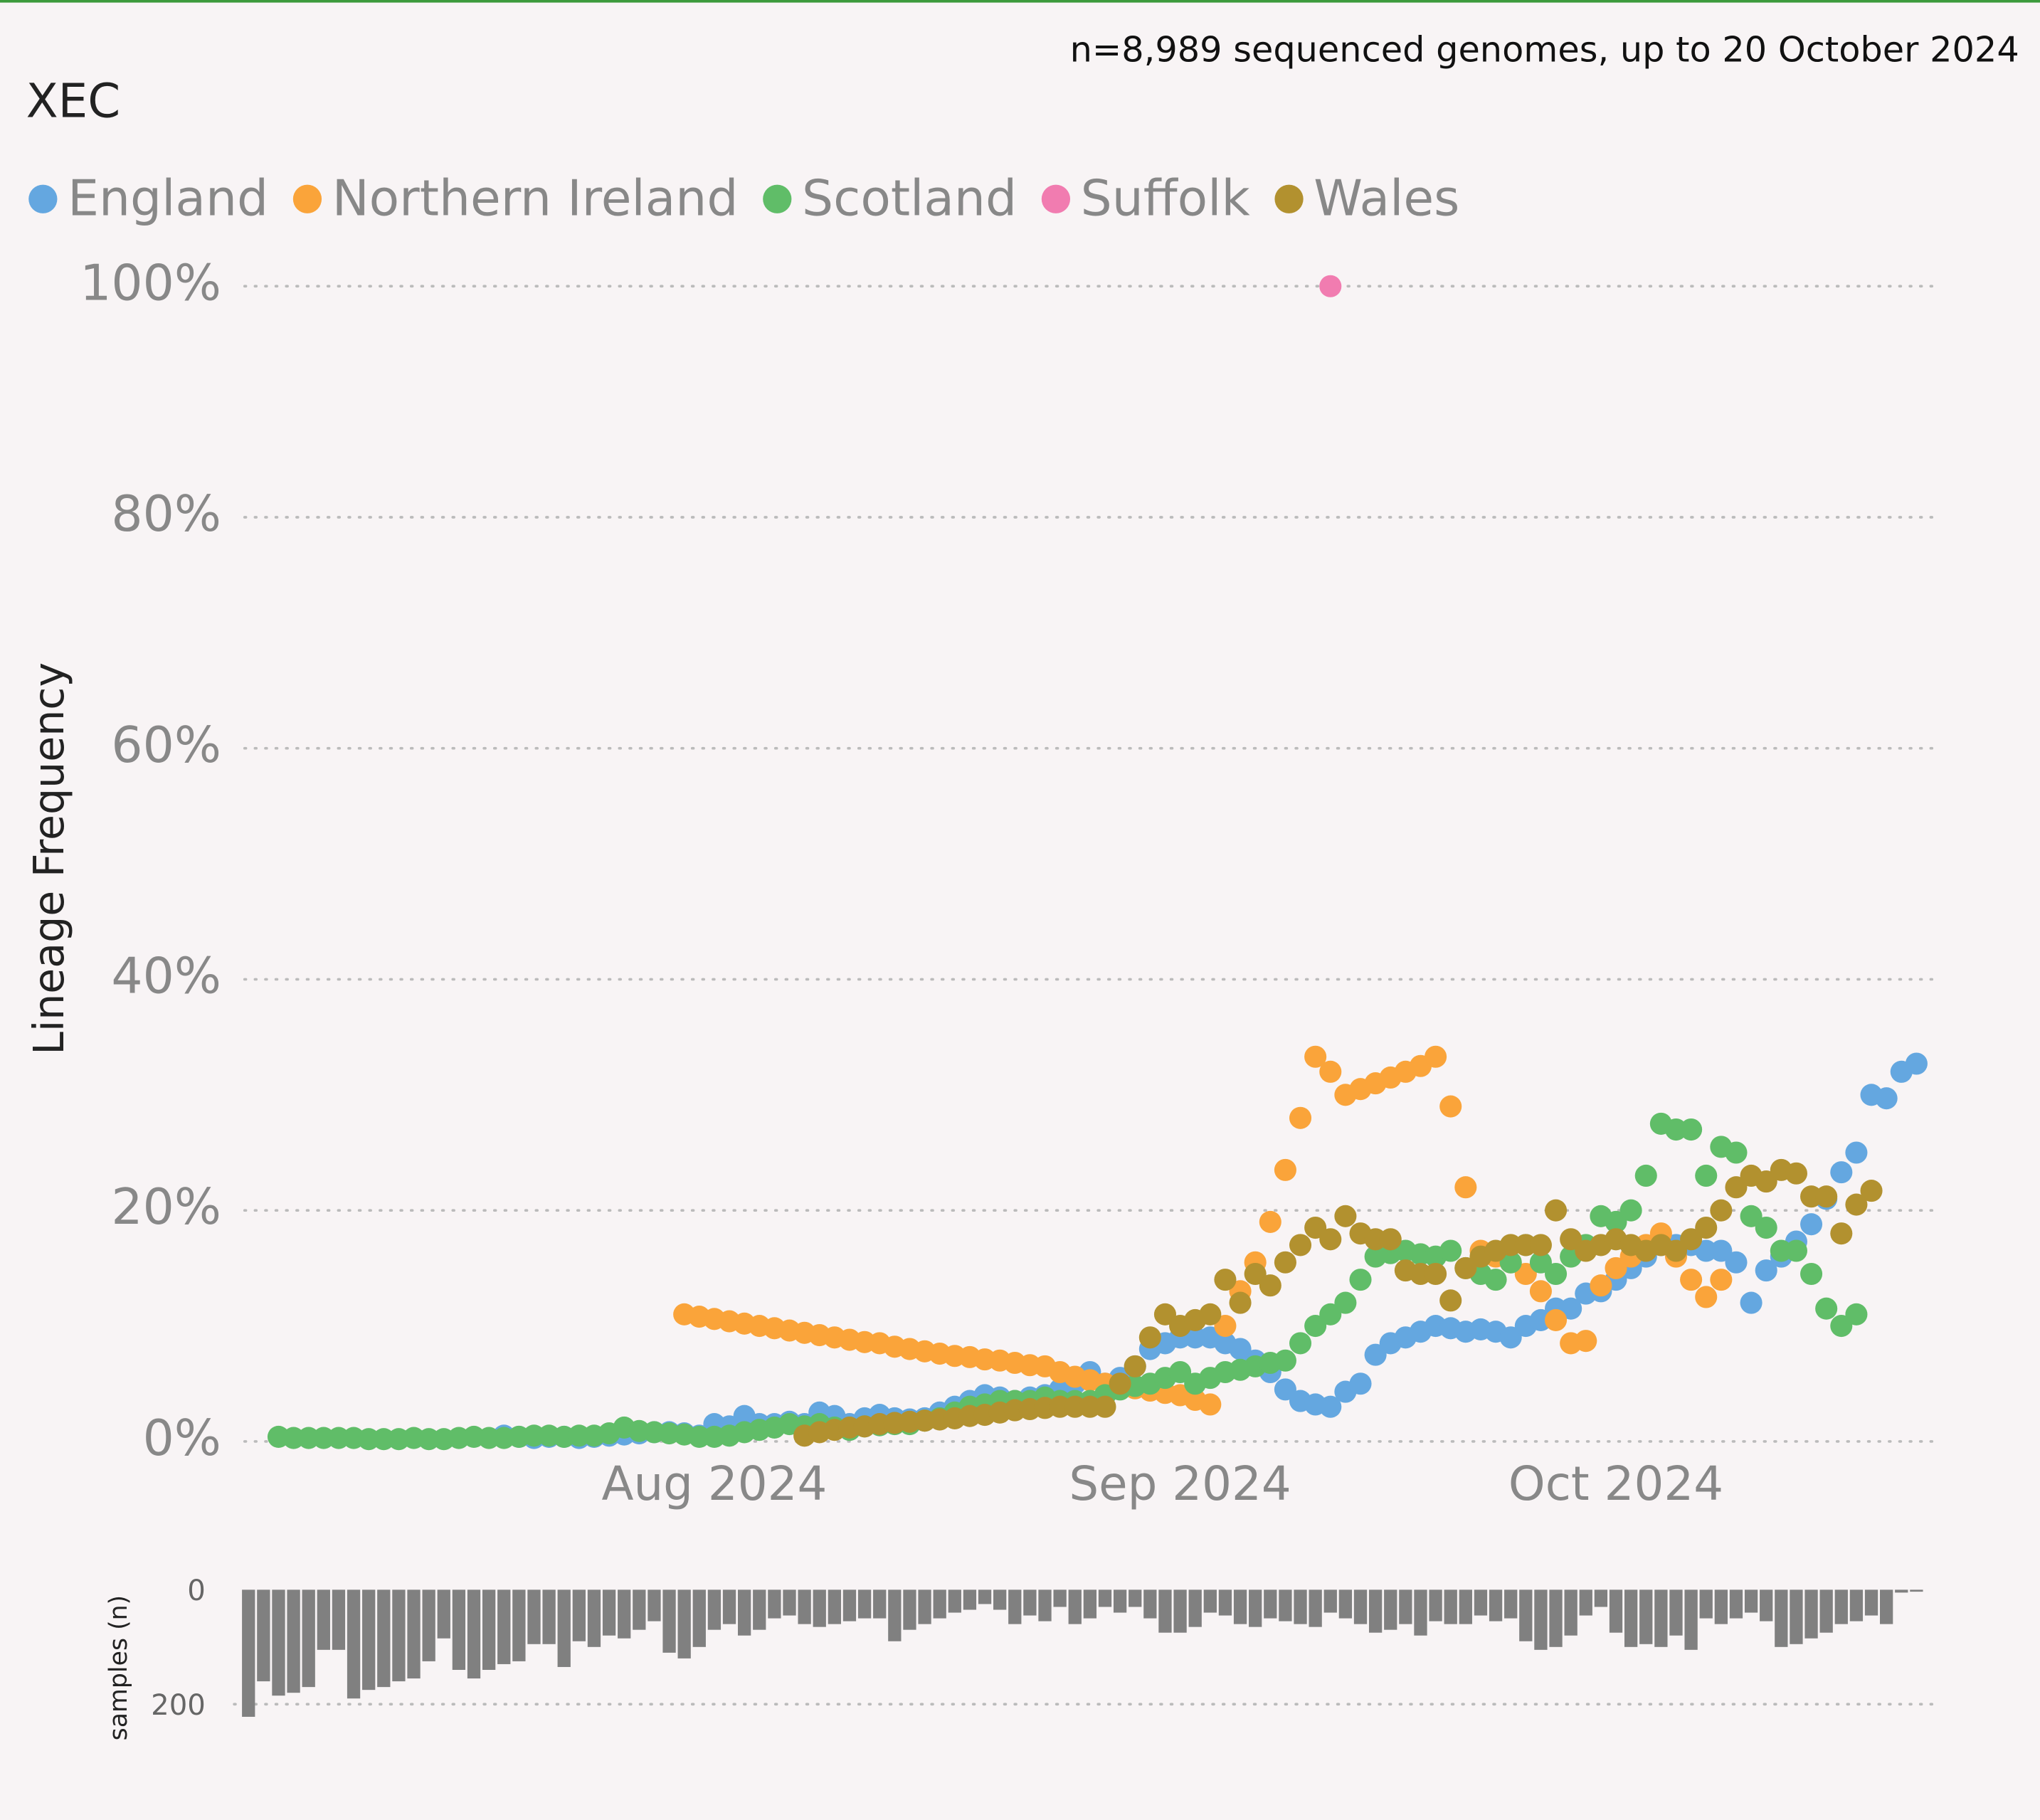 Image resolution: width=2040 pixels, height=1820 pixels. Describe the element at coordinates (168, 198) in the screenshot. I see `legend-label: England` at that location.